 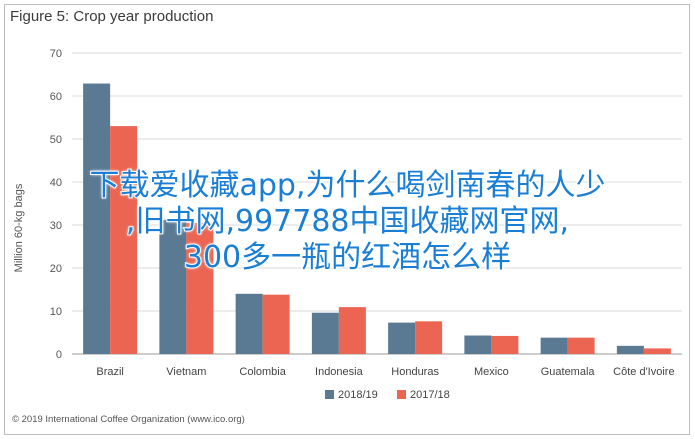 I want to click on x-tick-label: Mexico, so click(x=491, y=372).